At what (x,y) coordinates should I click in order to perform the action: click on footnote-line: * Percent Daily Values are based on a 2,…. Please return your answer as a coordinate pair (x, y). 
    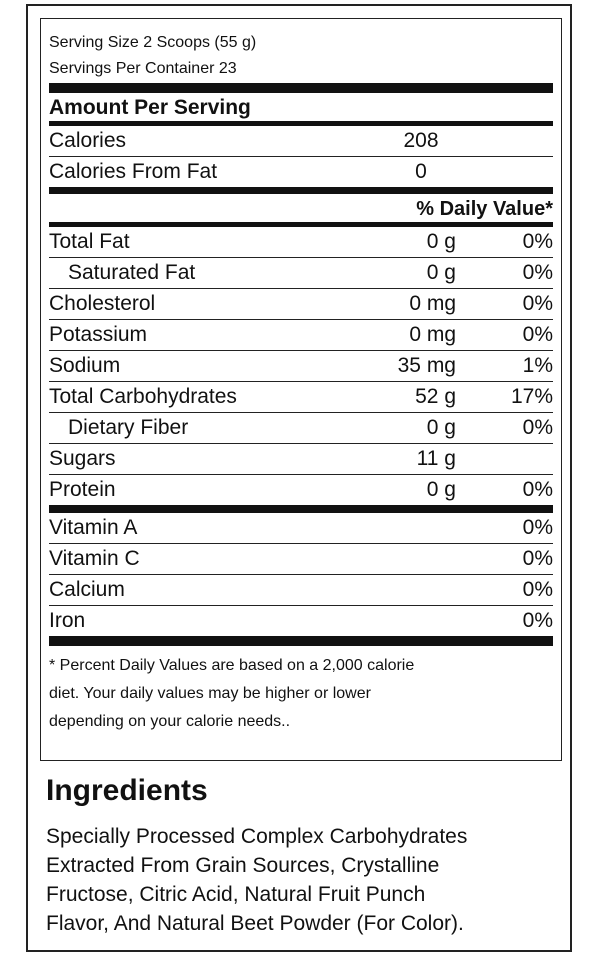
    Looking at the image, I should click on (232, 665).